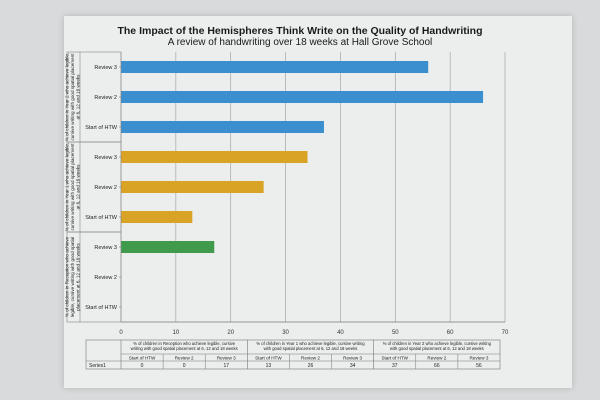 The width and height of the screenshot is (600, 400). I want to click on x-tick-label: 70, so click(505, 333).